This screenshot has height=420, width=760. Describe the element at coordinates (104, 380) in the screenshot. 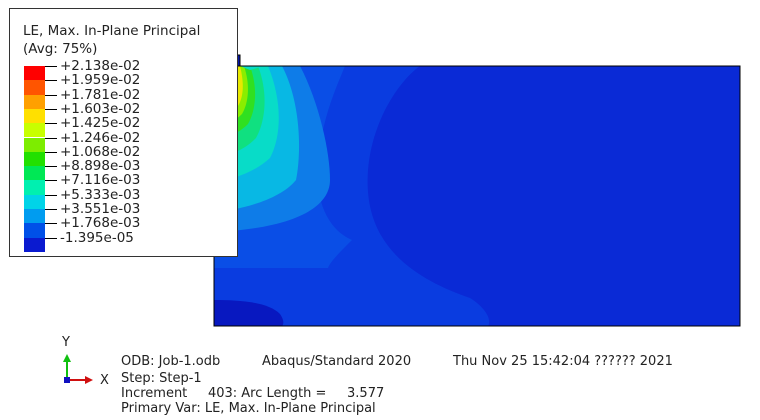

I see `axis-label-x: X` at that location.